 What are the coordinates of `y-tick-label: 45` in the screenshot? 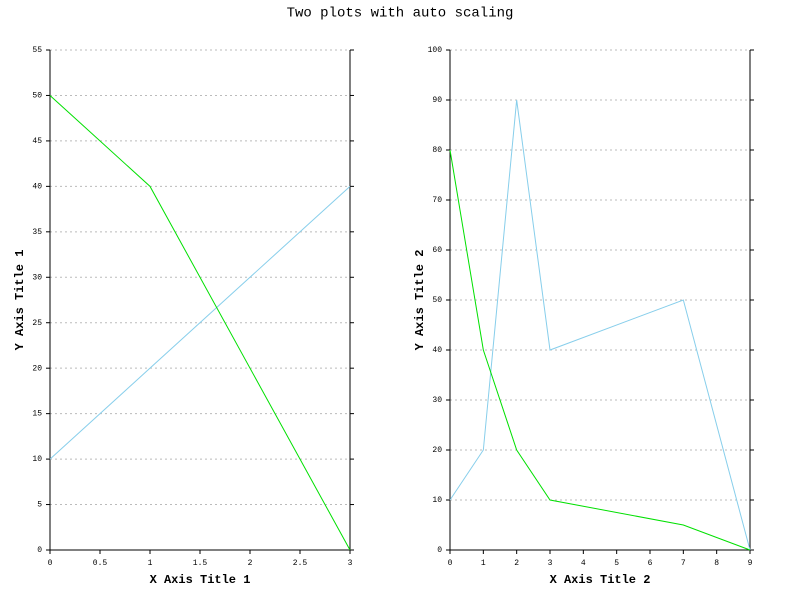 It's located at (37, 141).